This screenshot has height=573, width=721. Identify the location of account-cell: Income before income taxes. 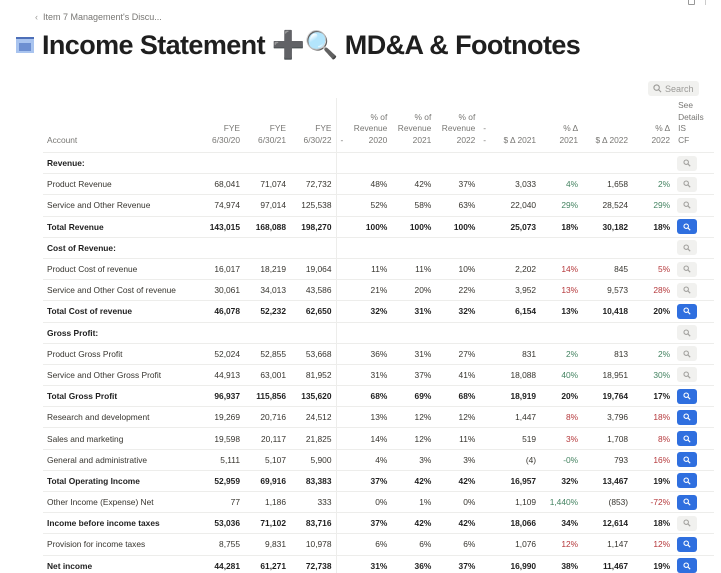
(120, 523).